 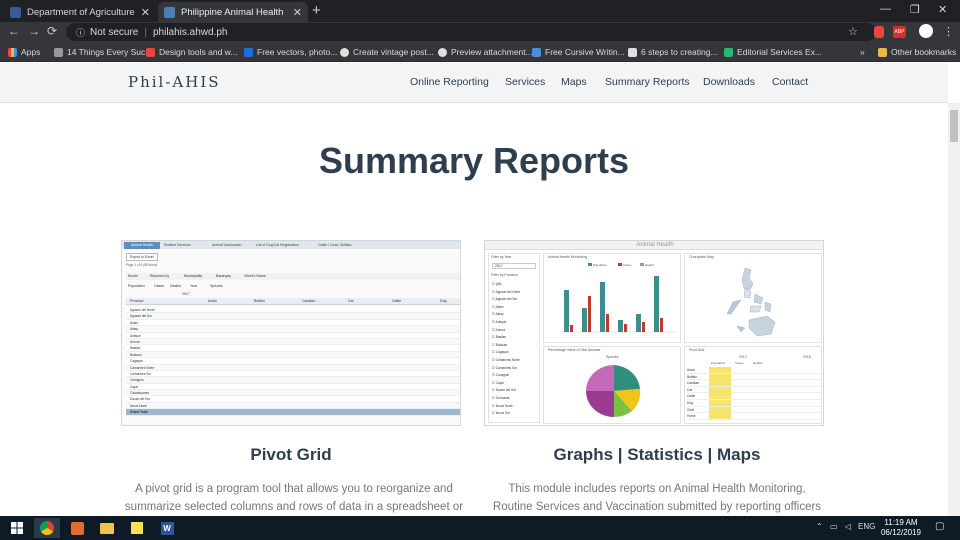 What do you see at coordinates (647, 82) in the screenshot?
I see `nav-summary-reports: Summary Reports` at bounding box center [647, 82].